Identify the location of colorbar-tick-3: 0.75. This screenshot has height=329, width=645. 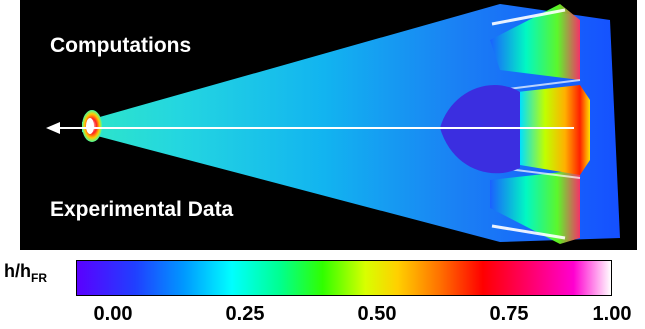
(509, 314).